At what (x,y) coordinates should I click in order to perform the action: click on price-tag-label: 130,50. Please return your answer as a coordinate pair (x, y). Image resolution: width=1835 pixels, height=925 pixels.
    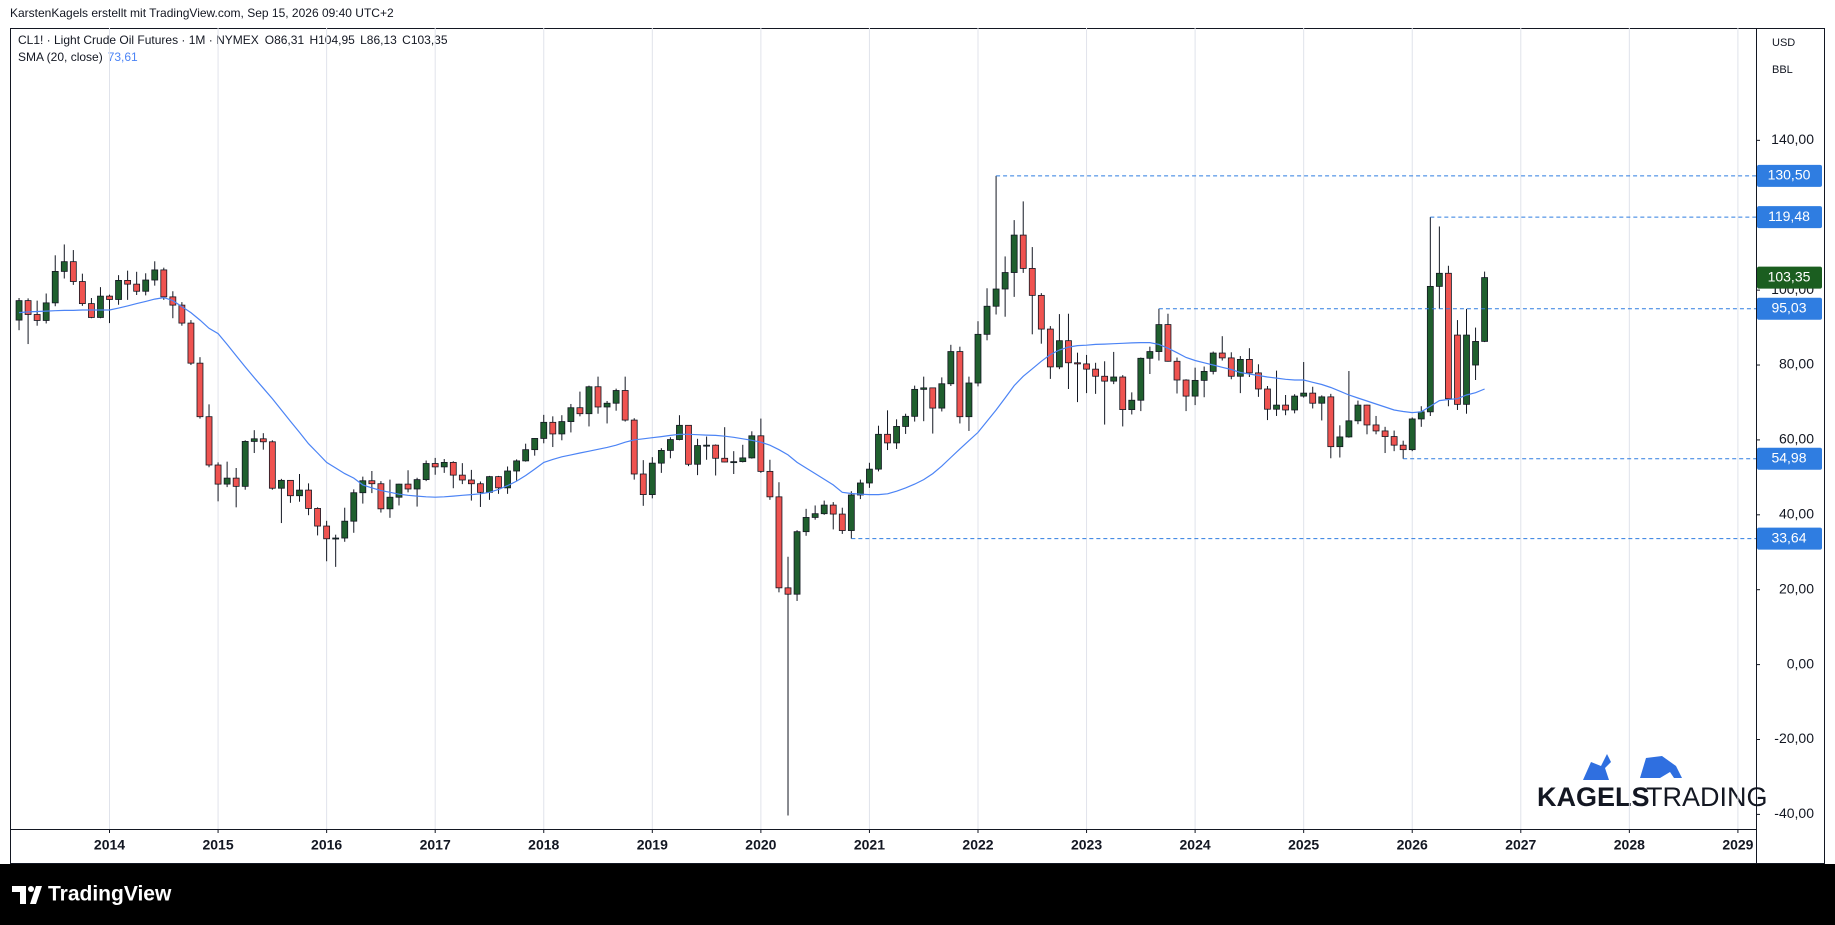
    Looking at the image, I should click on (1789, 175).